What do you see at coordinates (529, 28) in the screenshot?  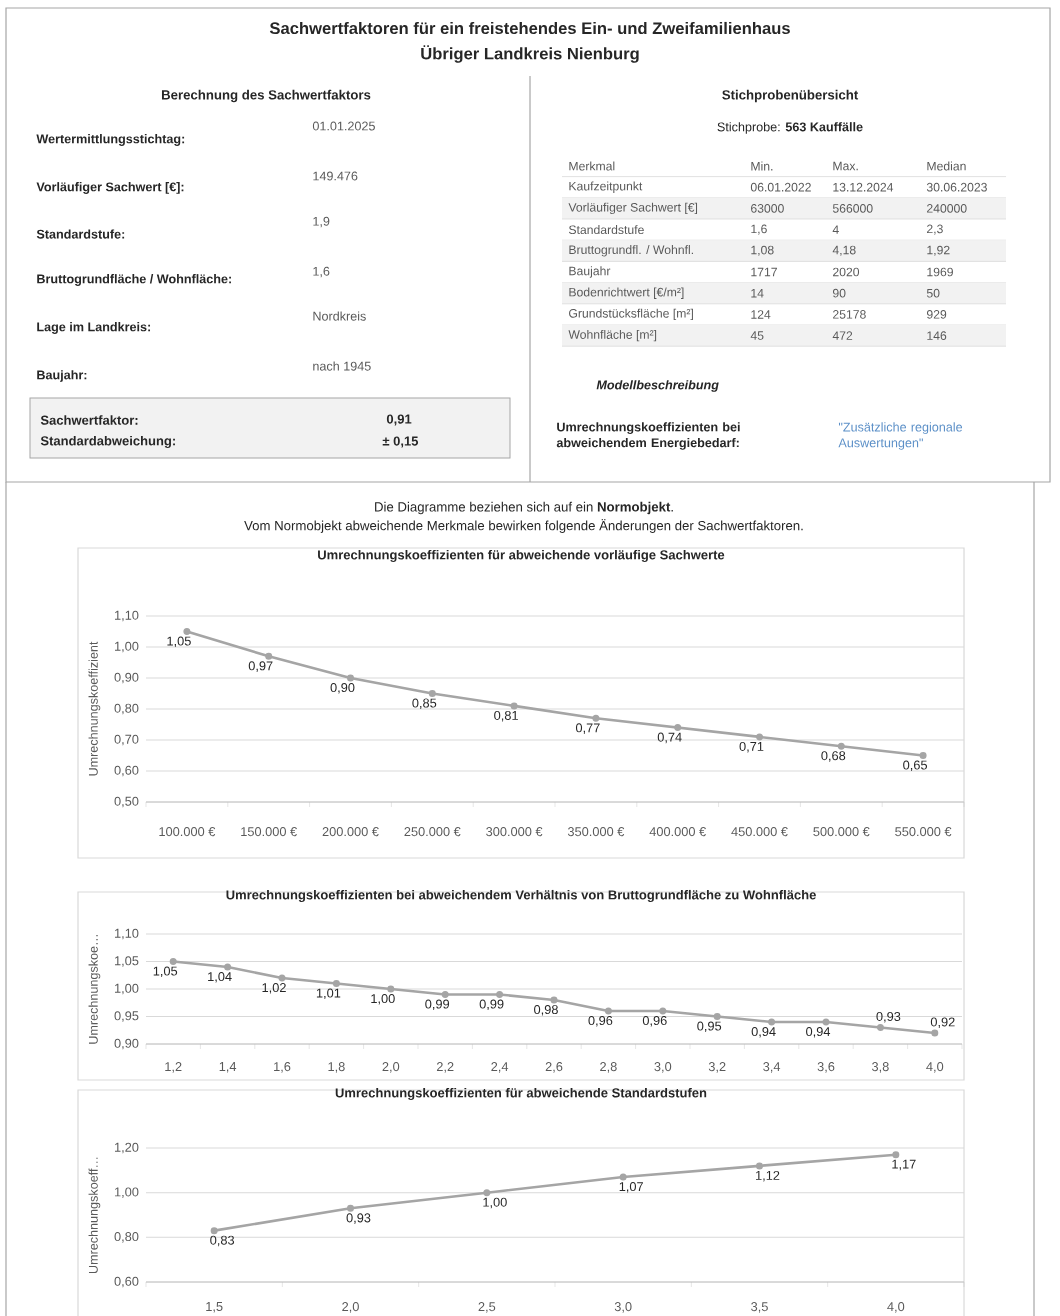 I see `text: Sachwertfaktoren für ein freistehendes Ein- und Zweifamilienhaus` at bounding box center [529, 28].